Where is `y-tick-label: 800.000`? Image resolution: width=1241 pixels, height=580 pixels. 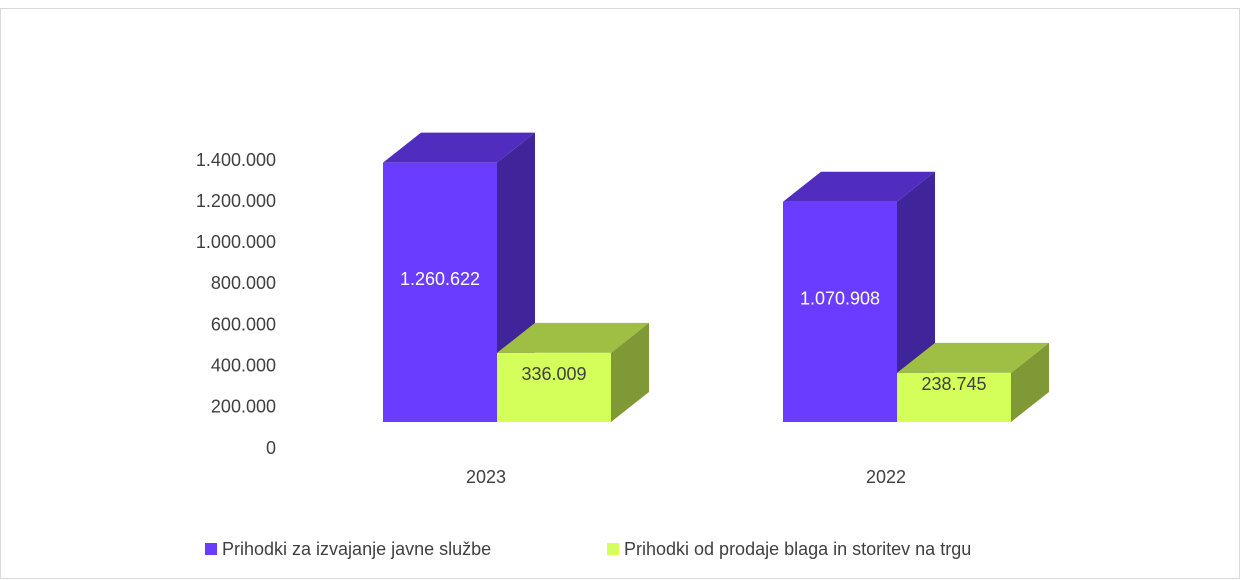 y-tick-label: 800.000 is located at coordinates (243, 283).